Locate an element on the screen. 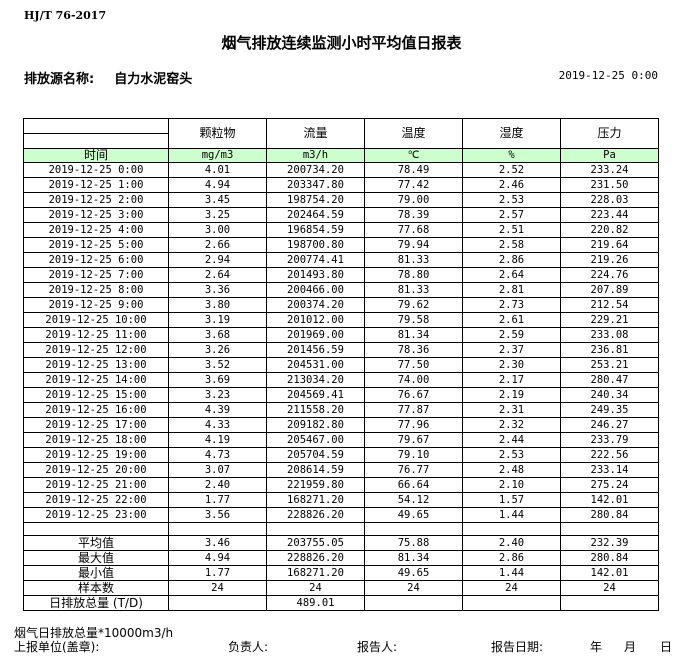 The image size is (683, 663). header-particulate: 颗粒物 is located at coordinates (217, 133).